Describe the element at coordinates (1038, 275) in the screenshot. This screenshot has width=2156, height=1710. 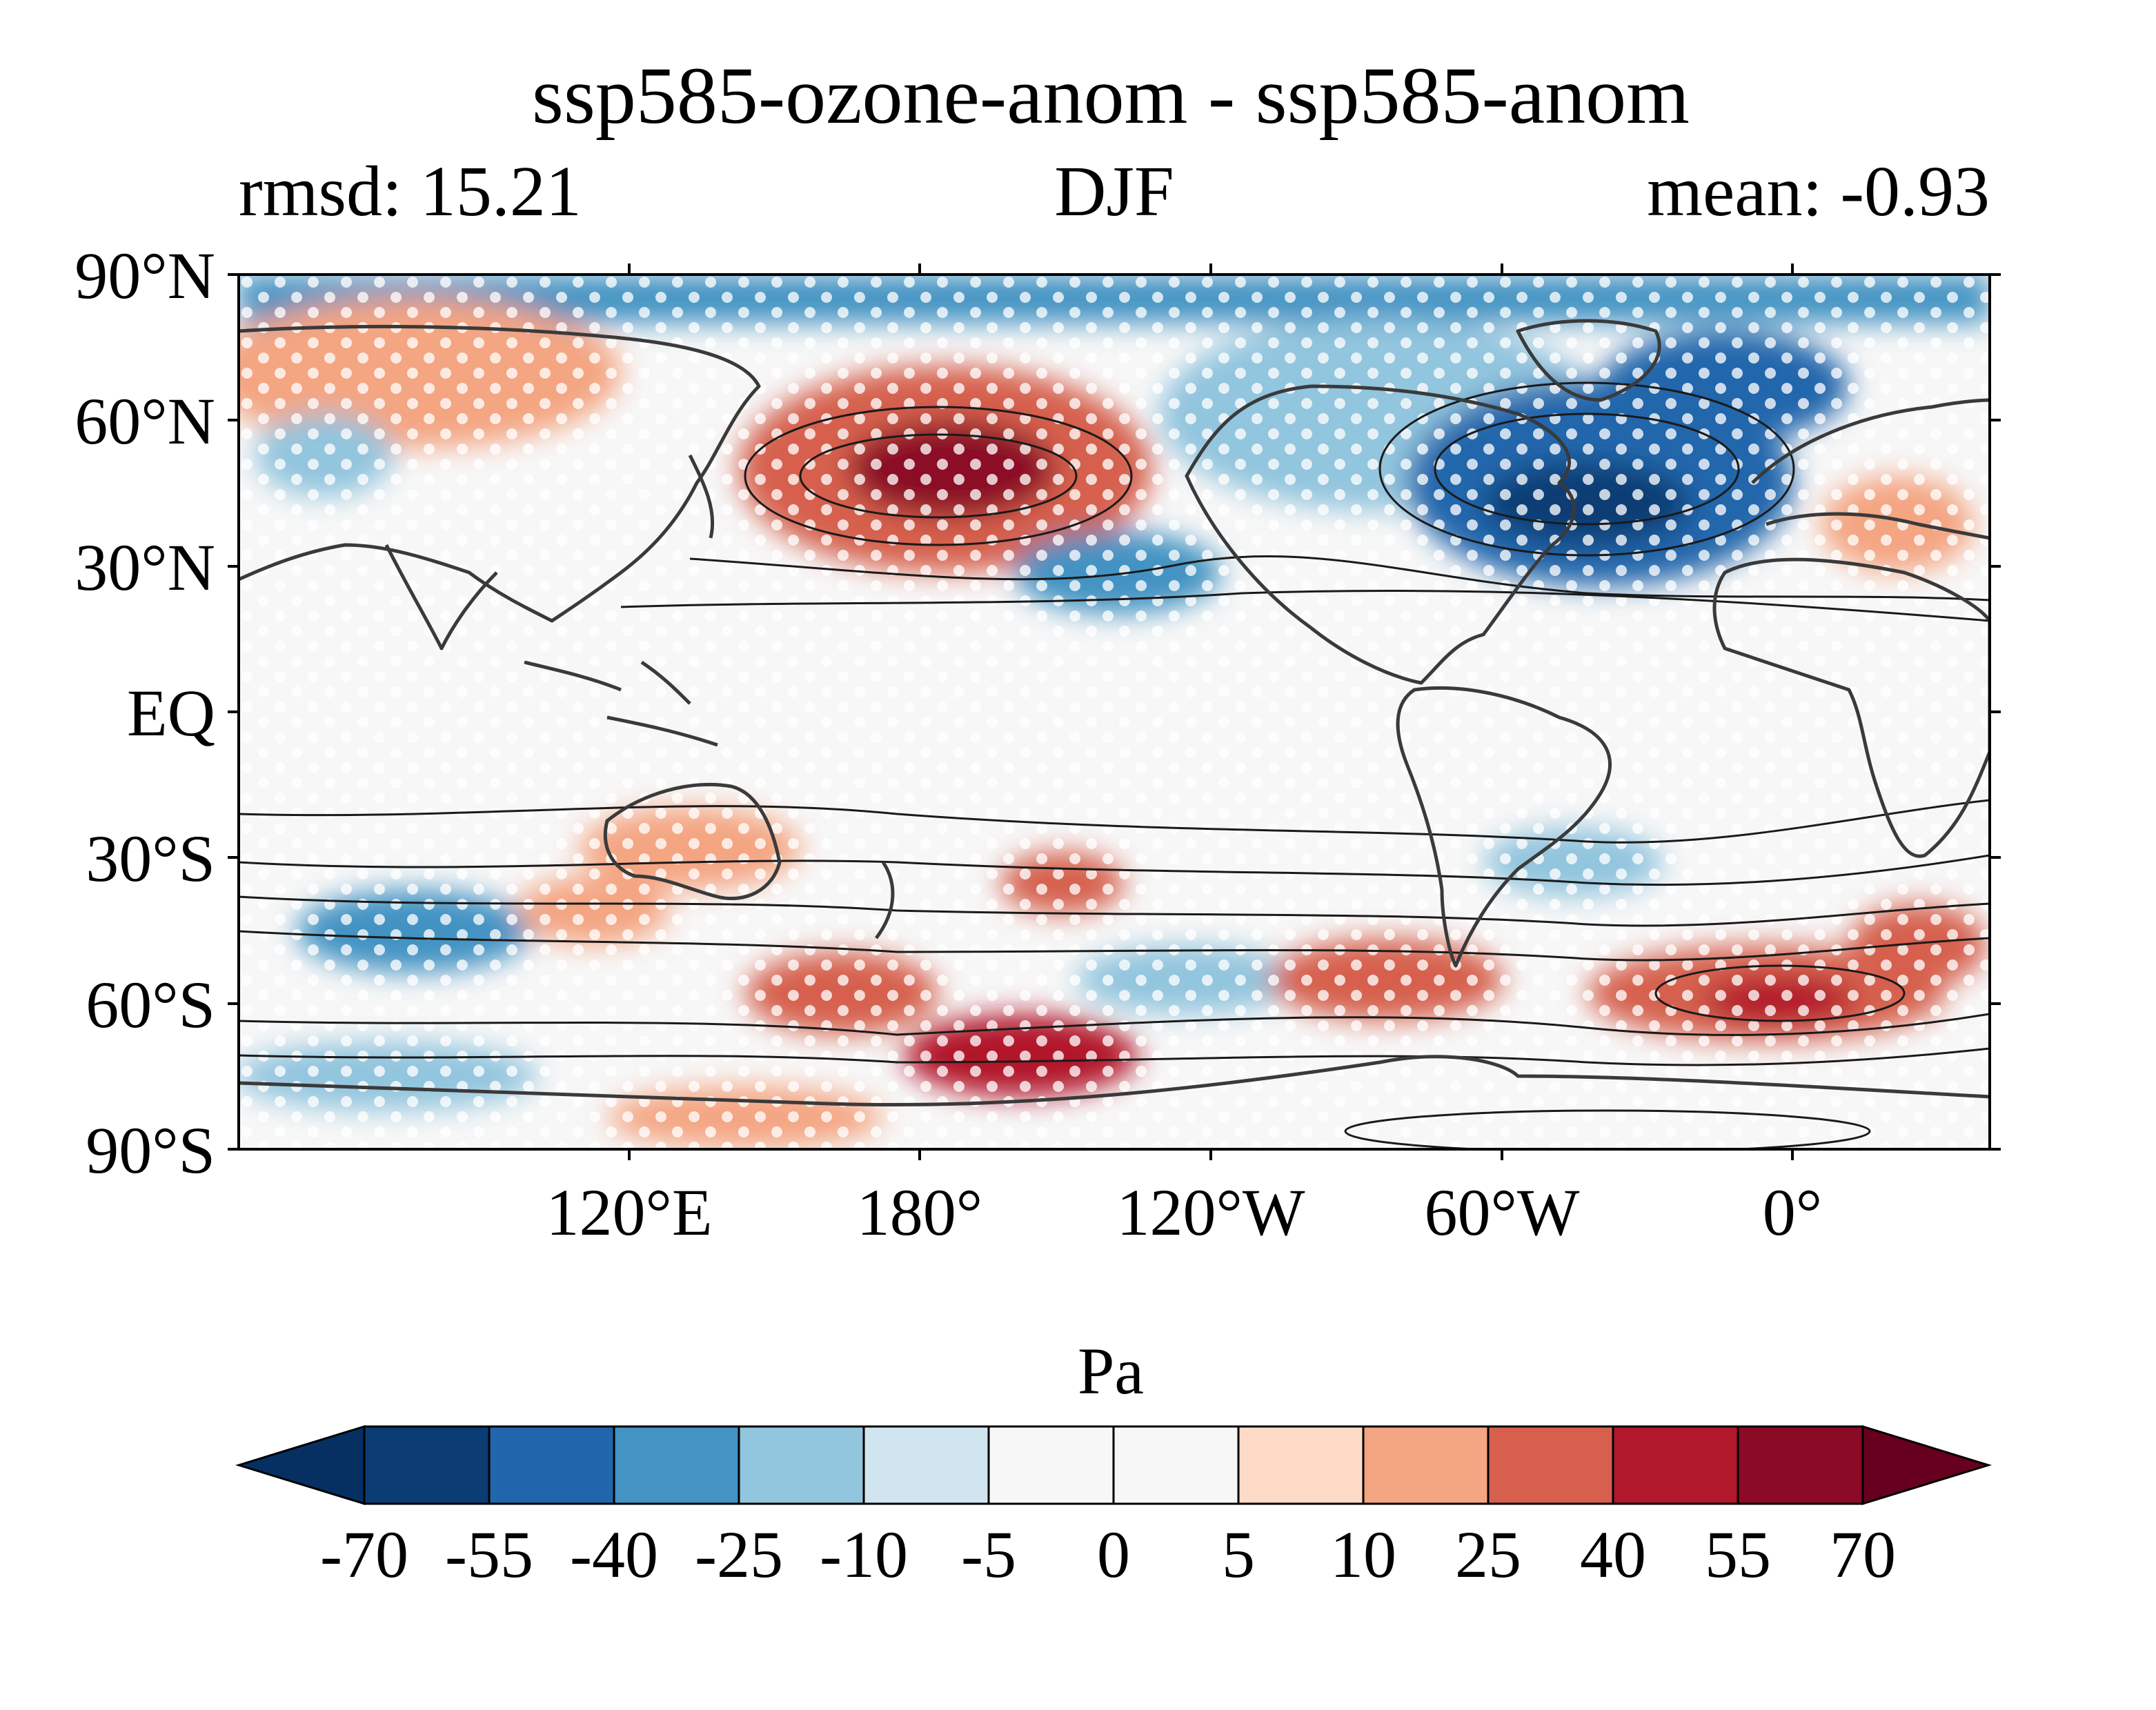
I see `lat-tick-90n: 90°N` at that location.